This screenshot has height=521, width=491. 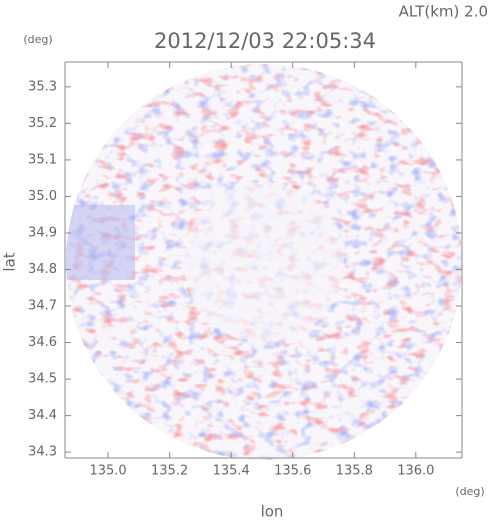 I want to click on y-tick-label: 34.7, so click(x=42, y=306).